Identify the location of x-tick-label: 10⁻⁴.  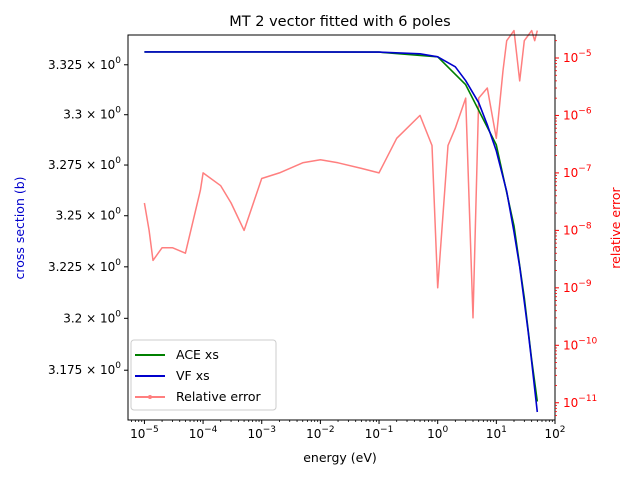
(203, 433).